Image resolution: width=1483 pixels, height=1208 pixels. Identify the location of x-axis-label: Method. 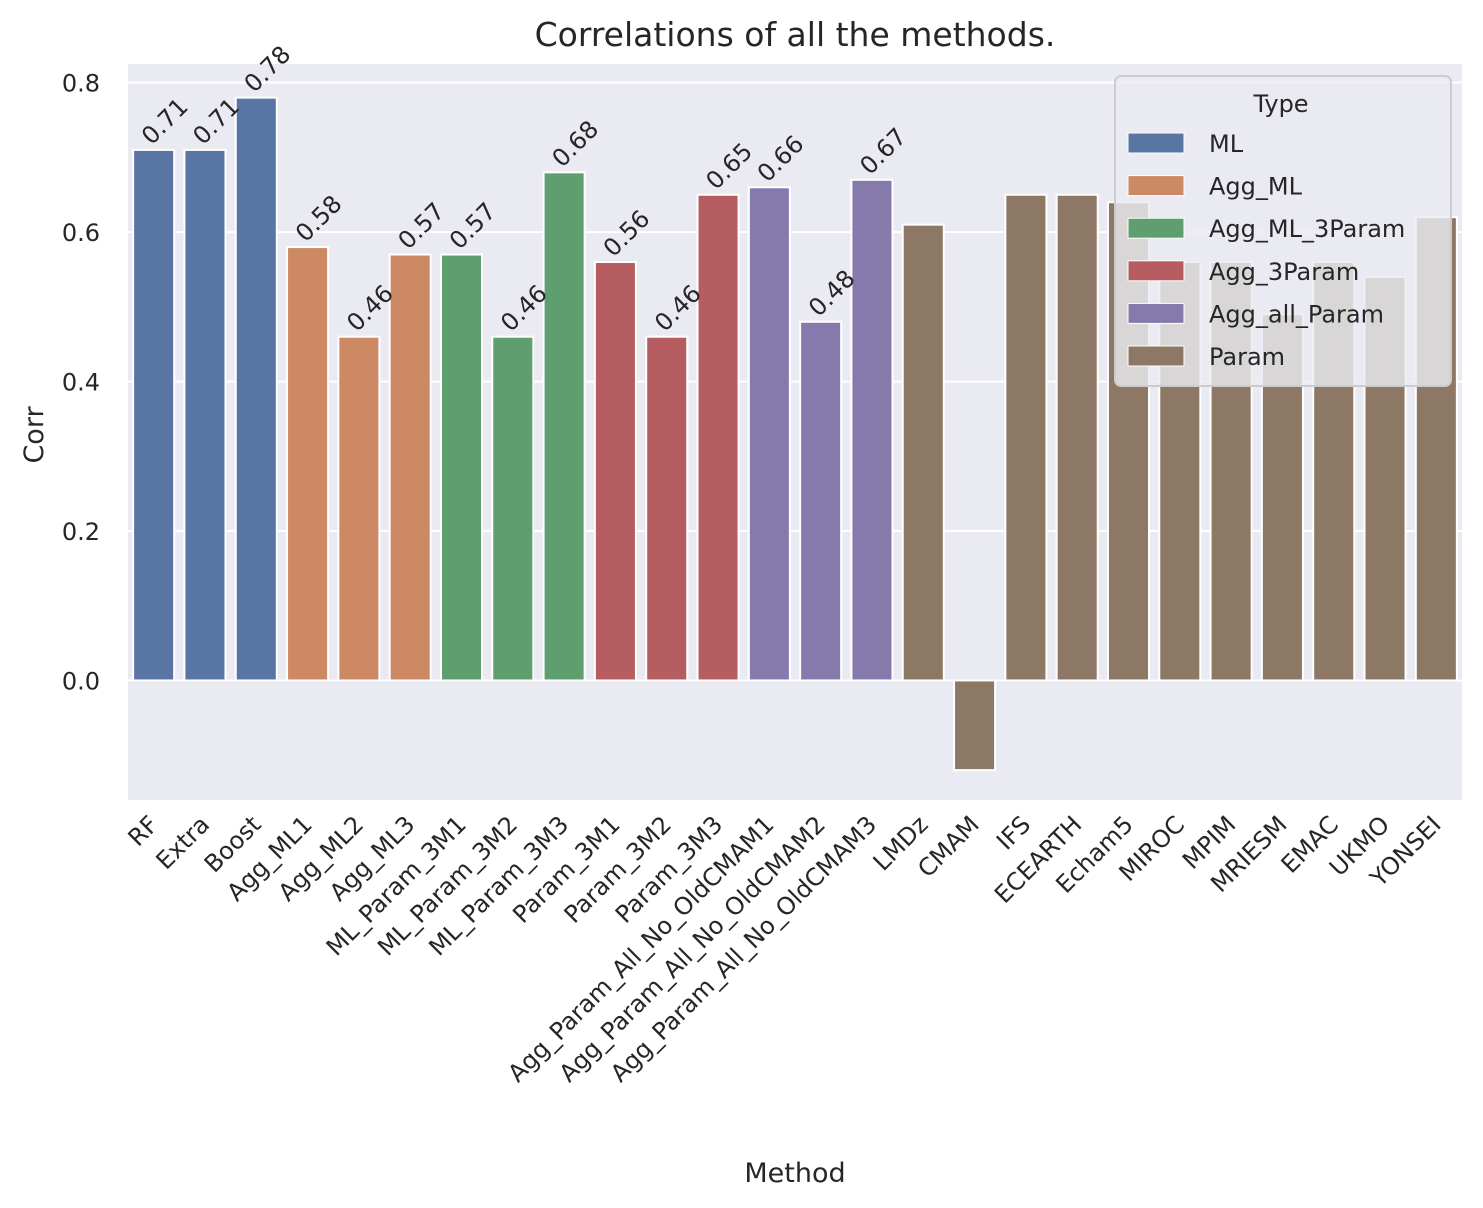
(794, 1173).